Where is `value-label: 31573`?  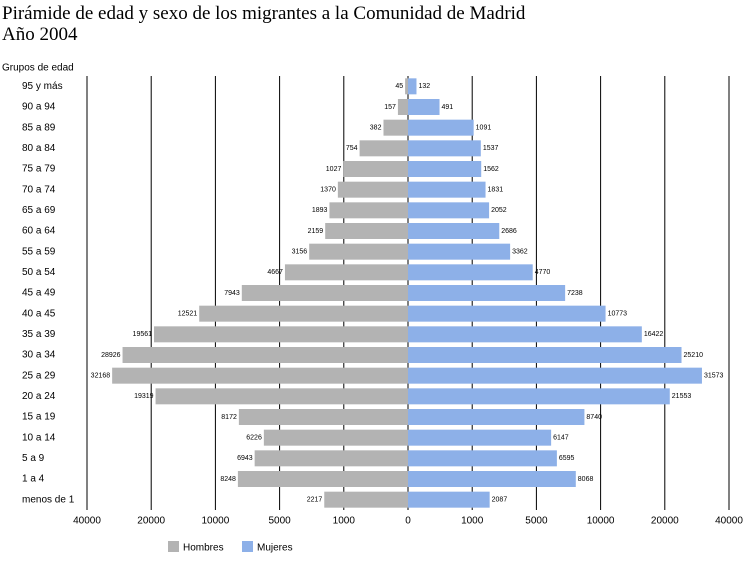
value-label: 31573 is located at coordinates (714, 376).